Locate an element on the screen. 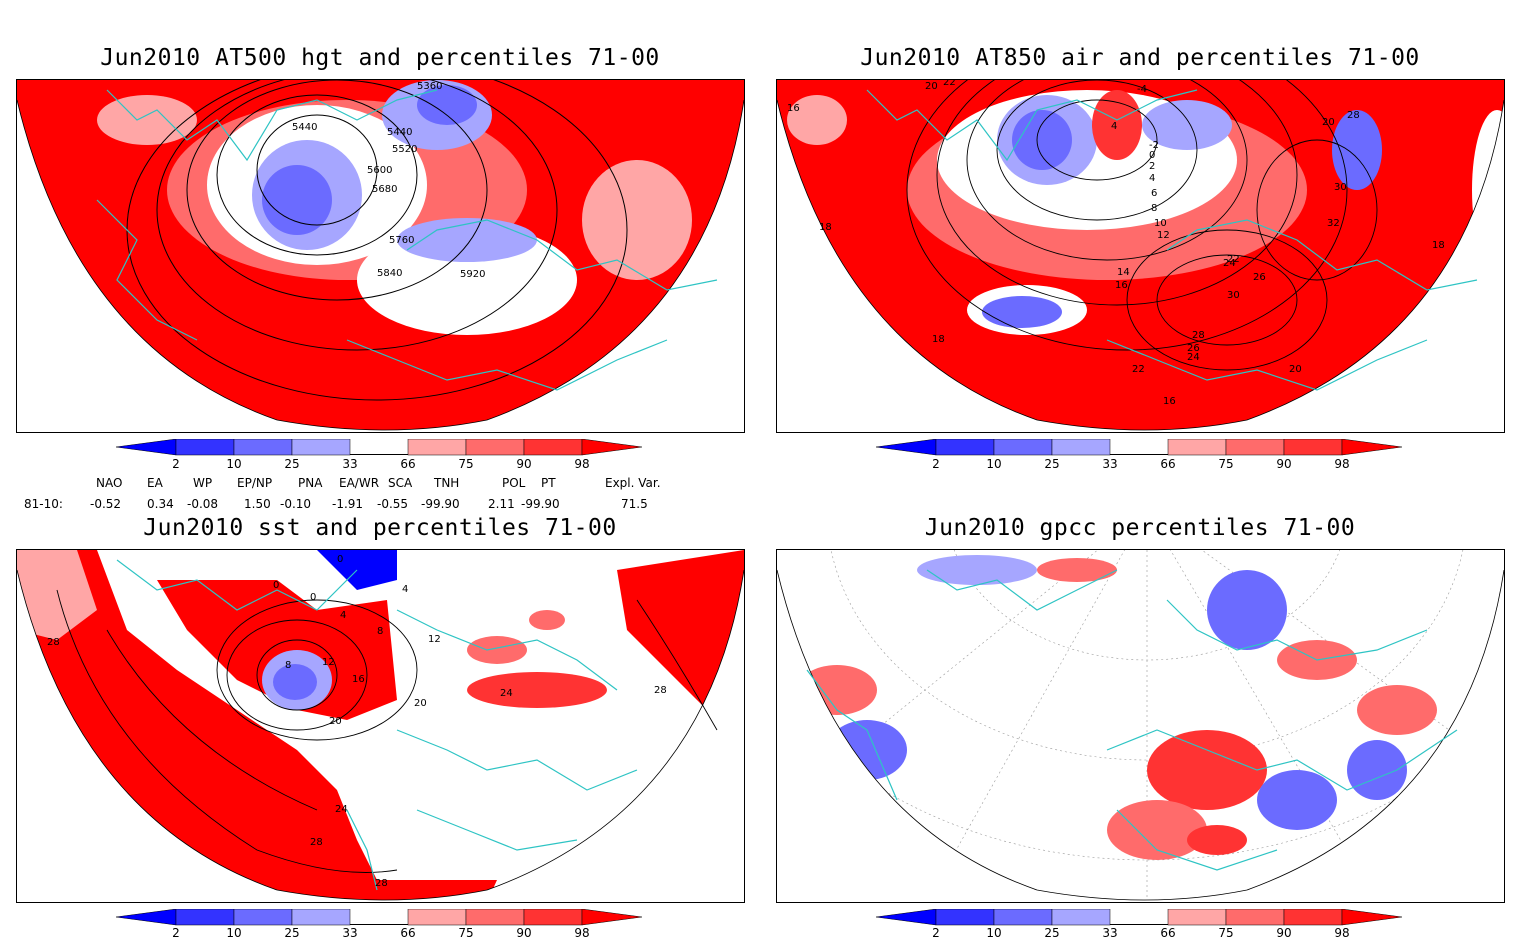 Image resolution: width=1520 pixels, height=940 pixels. svg-text: 5600 is located at coordinates (379, 170).